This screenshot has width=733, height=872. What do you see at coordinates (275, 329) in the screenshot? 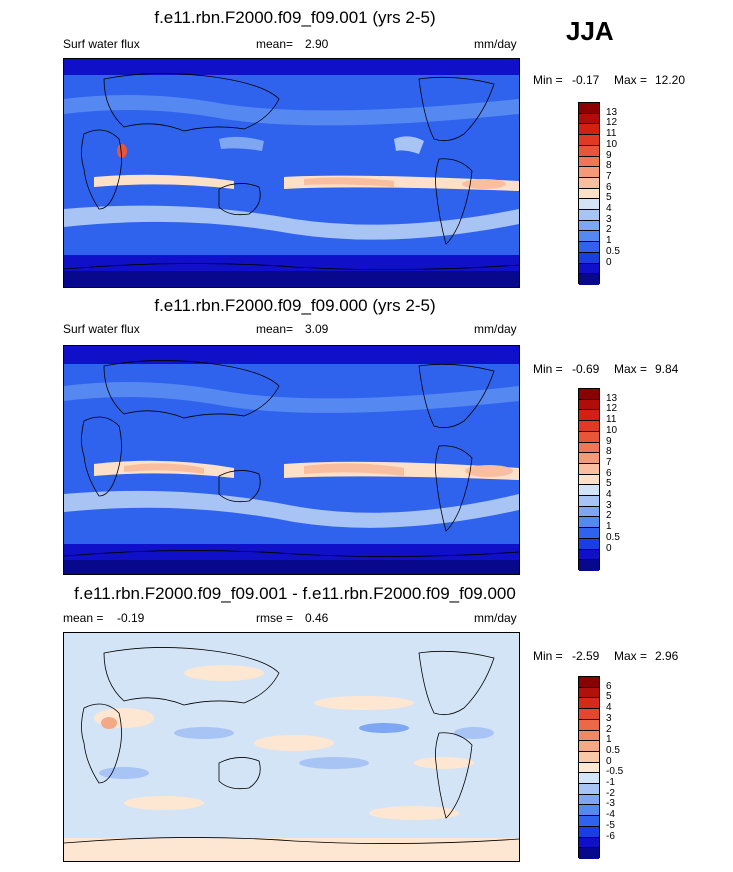
I see `panel-2-mean-label: mean=` at bounding box center [275, 329].